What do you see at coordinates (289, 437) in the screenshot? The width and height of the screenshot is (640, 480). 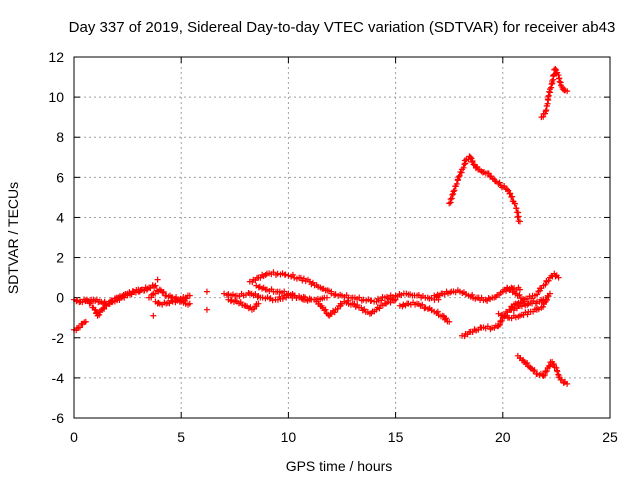 I see `x-tick-label: 10` at bounding box center [289, 437].